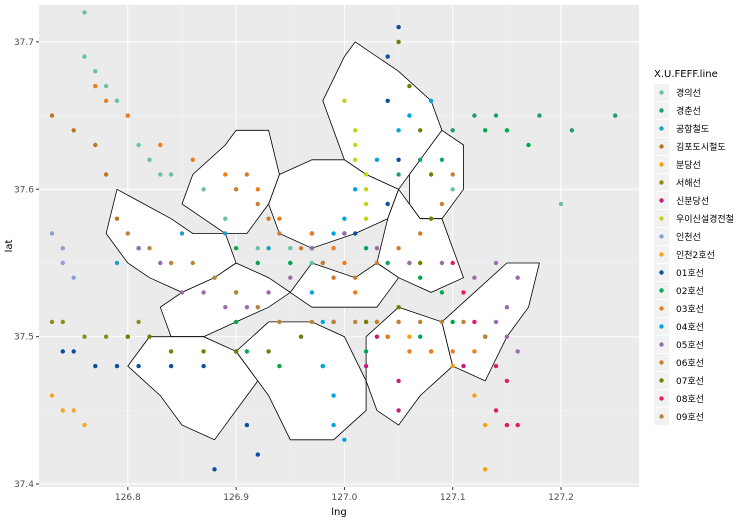 The height and width of the screenshot is (523, 756). Describe the element at coordinates (24, 485) in the screenshot. I see `y-tick-label: 37.4` at that location.